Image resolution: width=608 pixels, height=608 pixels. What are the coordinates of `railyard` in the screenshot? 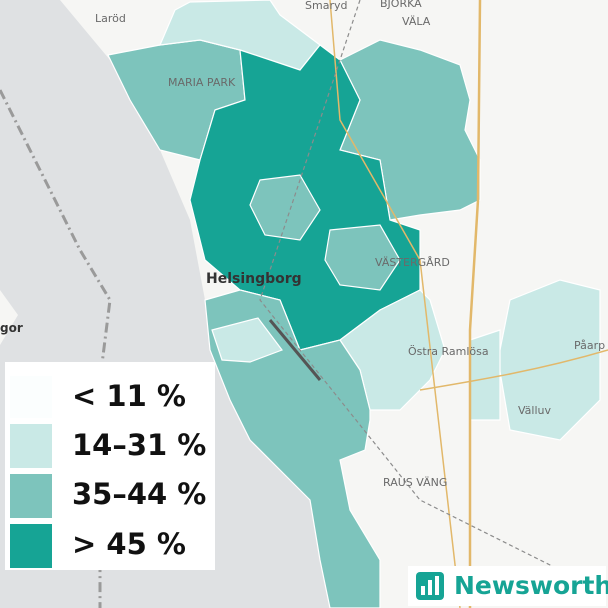 It's located at (295, 350).